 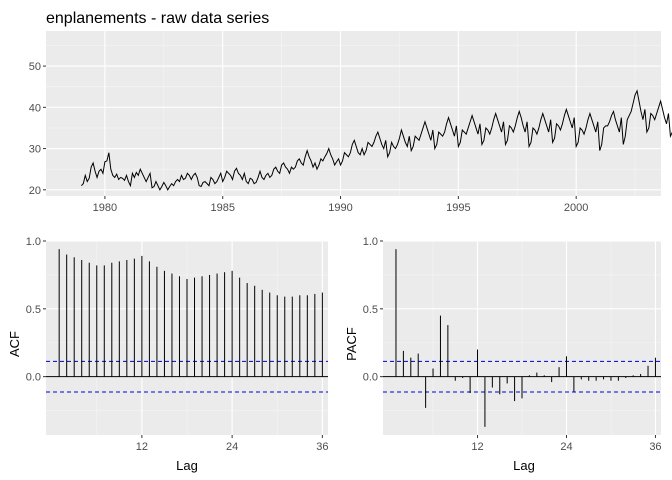 What do you see at coordinates (524, 465) in the screenshot?
I see `pacf-x-axis-label: Lag` at bounding box center [524, 465].